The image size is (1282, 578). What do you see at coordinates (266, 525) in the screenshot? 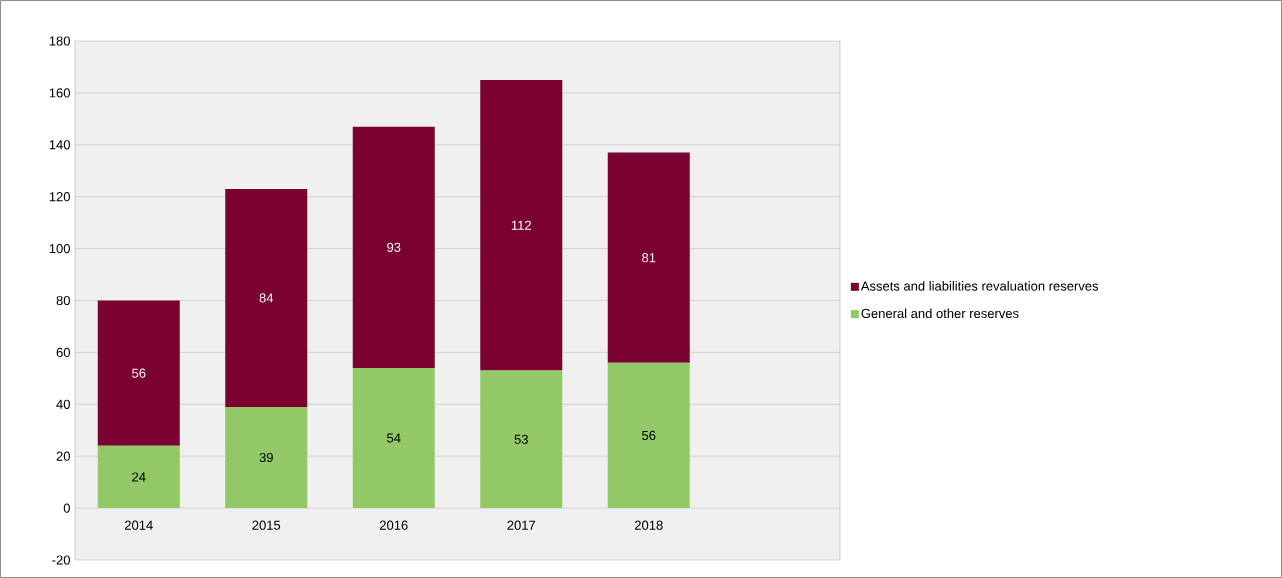
I see `x-tick-label: 2015` at bounding box center [266, 525].